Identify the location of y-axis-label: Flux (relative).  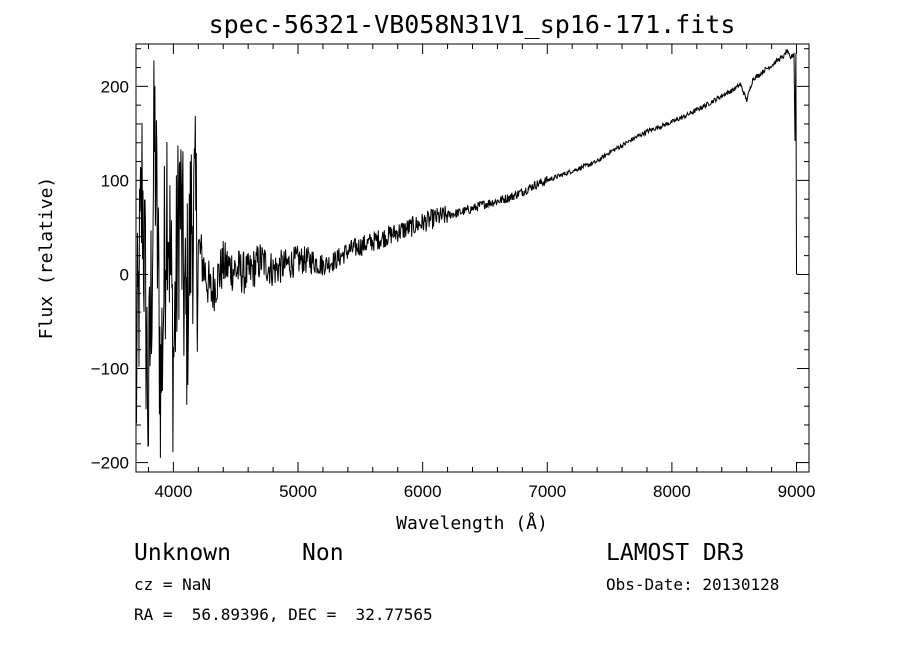
(46, 258).